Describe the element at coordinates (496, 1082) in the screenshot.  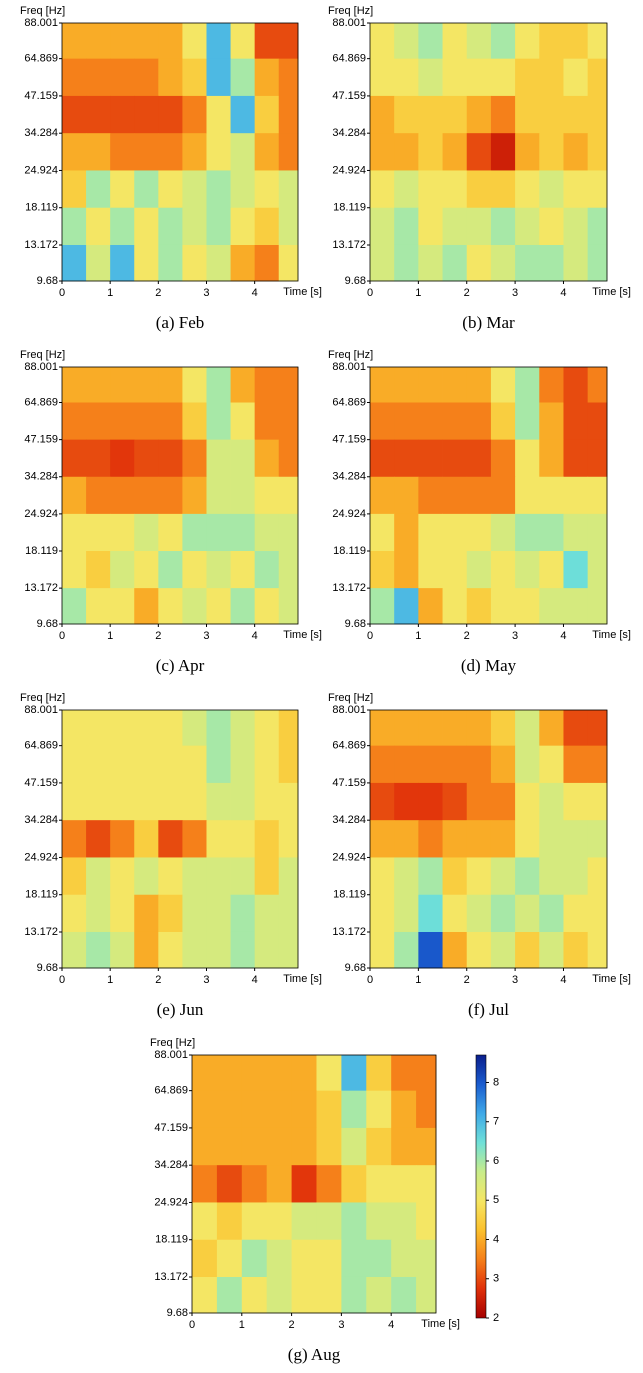
I see `colorbar-tick-label: 8` at that location.